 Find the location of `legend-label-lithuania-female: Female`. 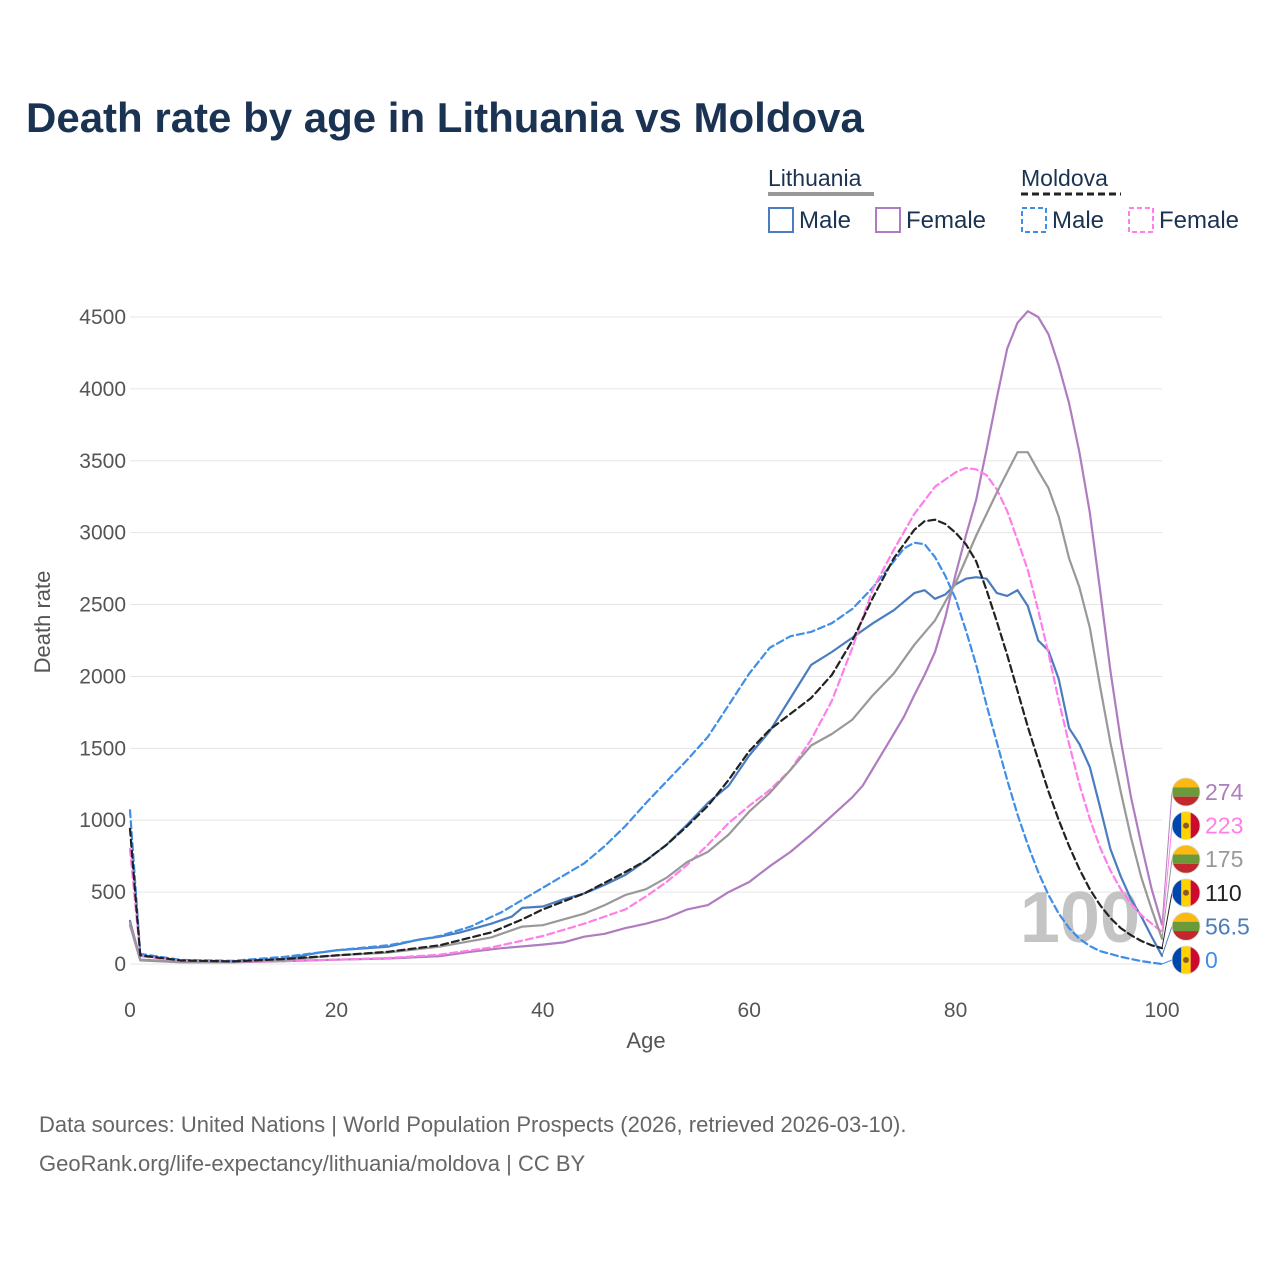

legend-label-lithuania-female: Female is located at coordinates (946, 220).